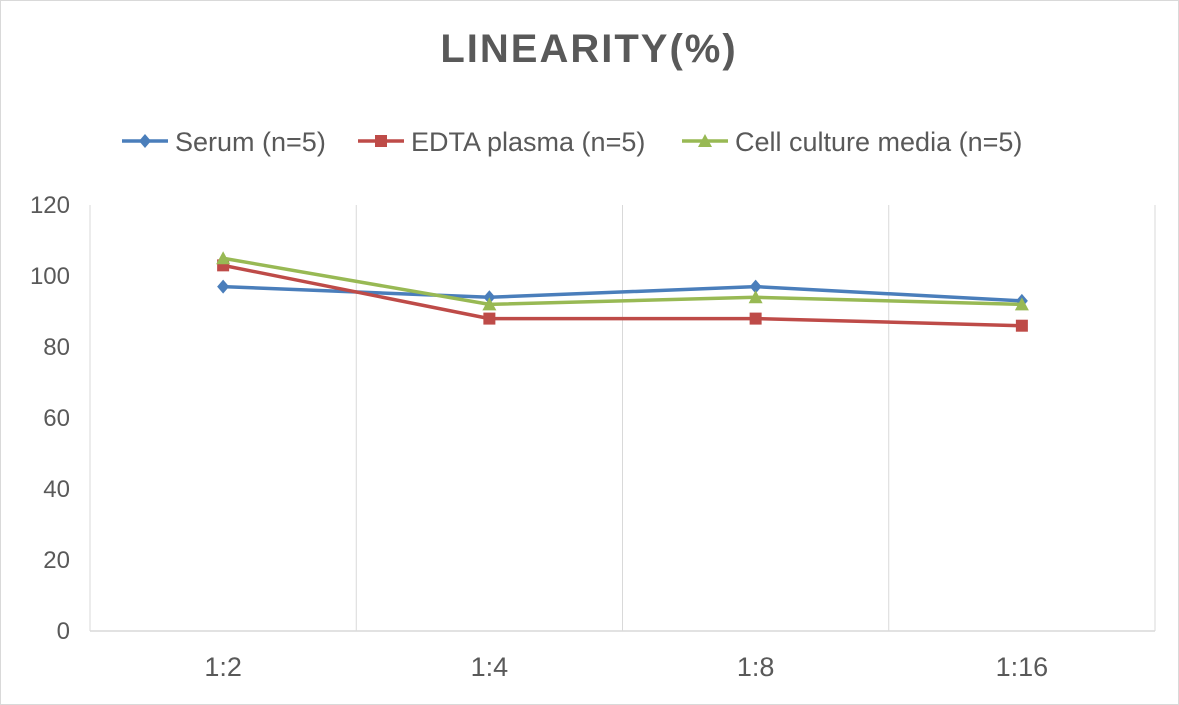  What do you see at coordinates (50, 205) in the screenshot?
I see `y-tick-label: 120` at bounding box center [50, 205].